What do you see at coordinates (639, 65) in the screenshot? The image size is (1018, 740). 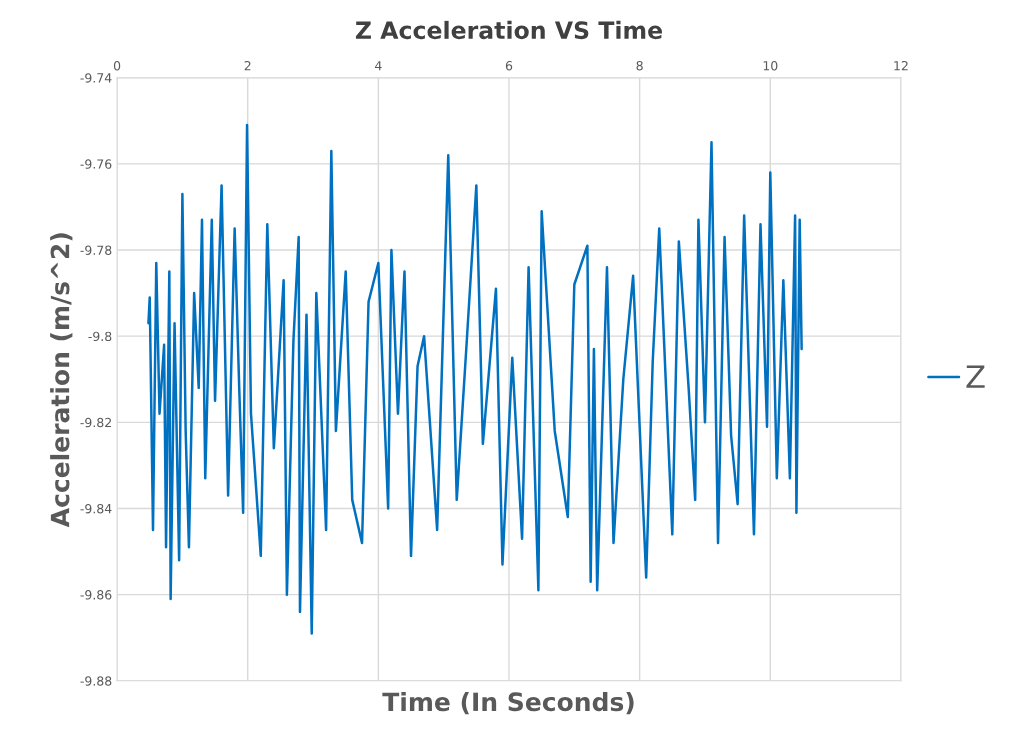 I see `x-tick-label: 8` at bounding box center [639, 65].